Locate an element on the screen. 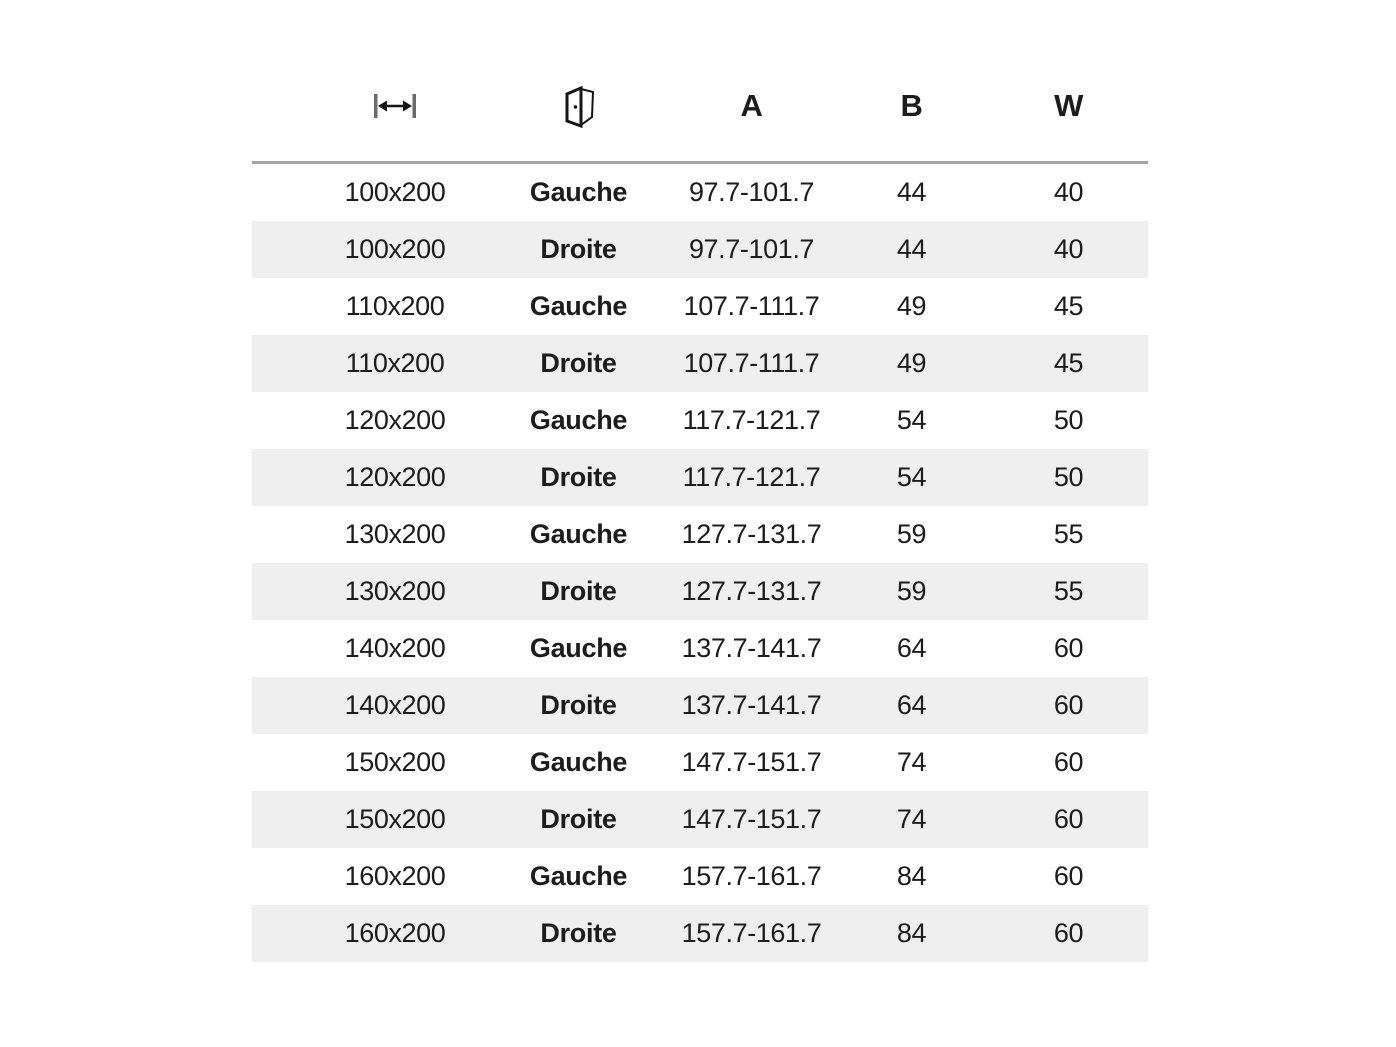 The image size is (1396, 1047). width-dimension-icon is located at coordinates (370, 106).